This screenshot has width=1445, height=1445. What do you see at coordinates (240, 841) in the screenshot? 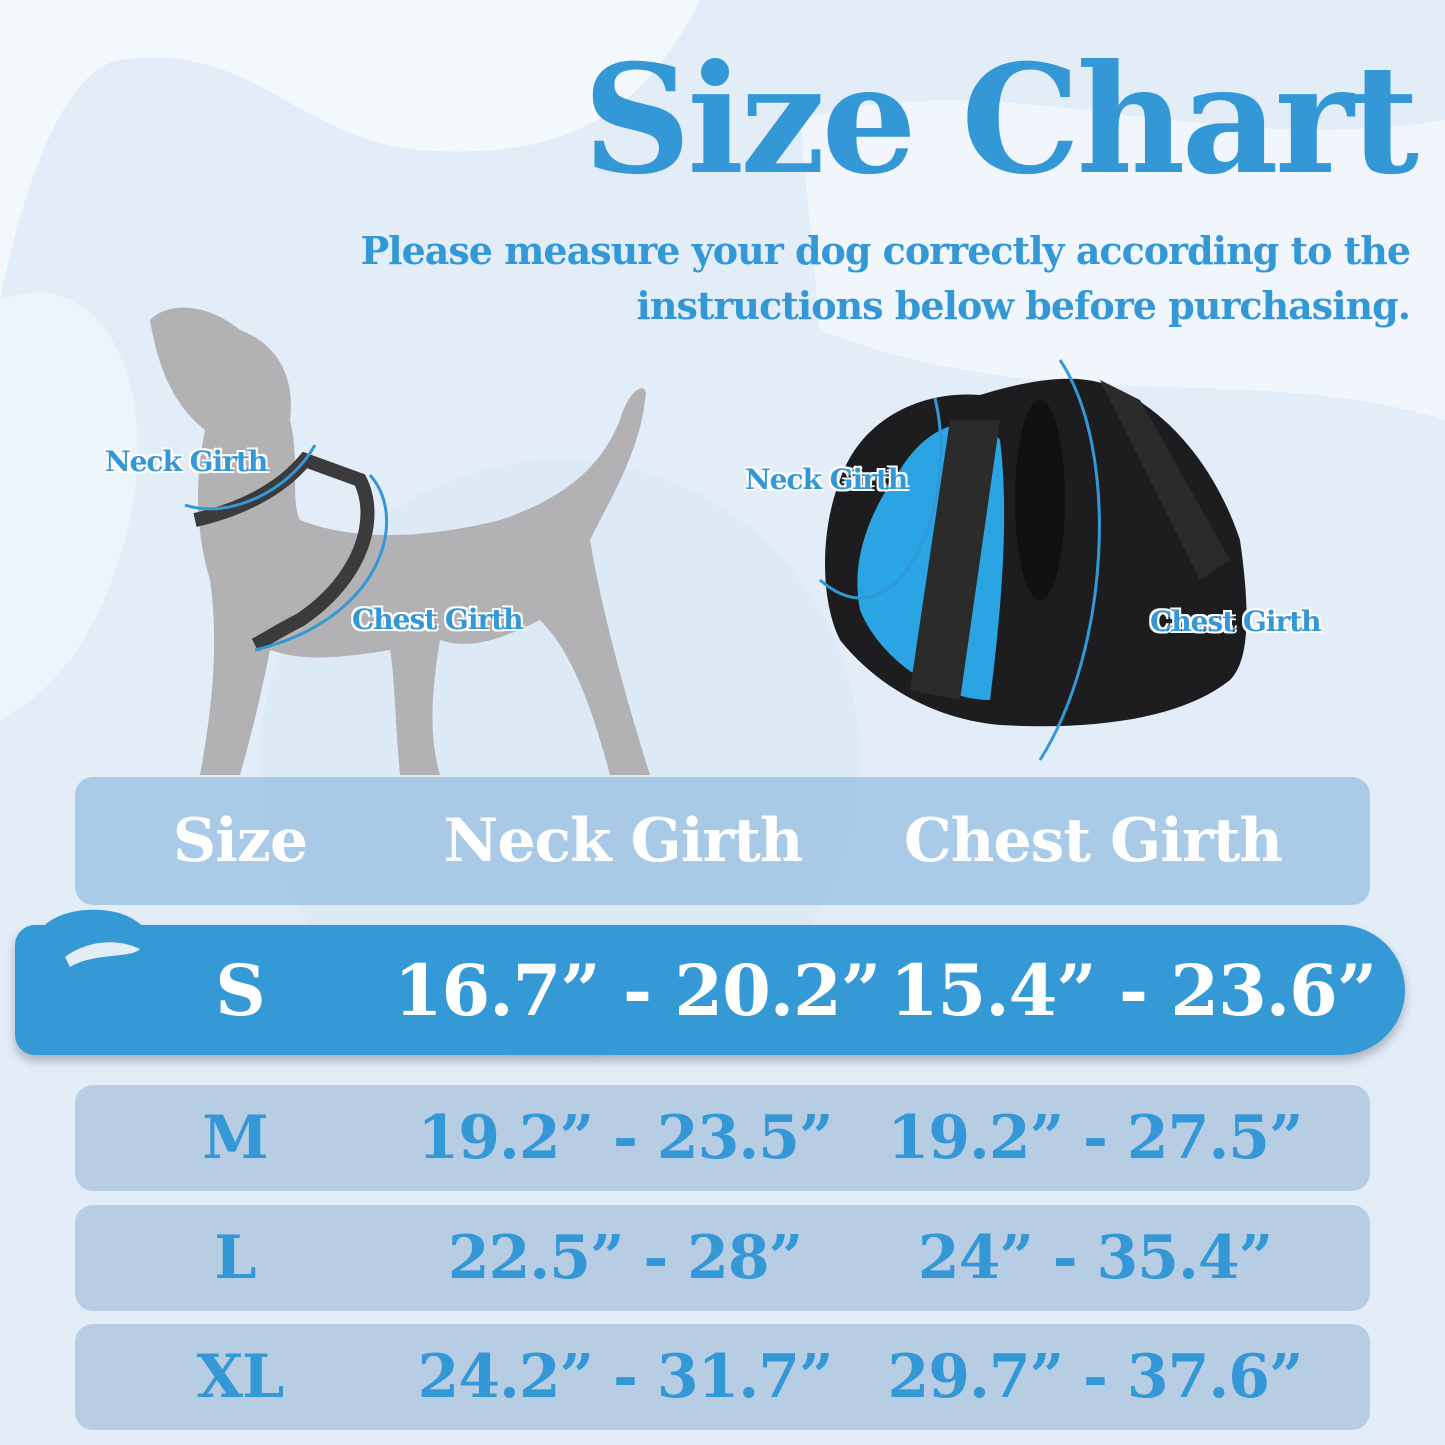
I see `header-size: Size` at bounding box center [240, 841].